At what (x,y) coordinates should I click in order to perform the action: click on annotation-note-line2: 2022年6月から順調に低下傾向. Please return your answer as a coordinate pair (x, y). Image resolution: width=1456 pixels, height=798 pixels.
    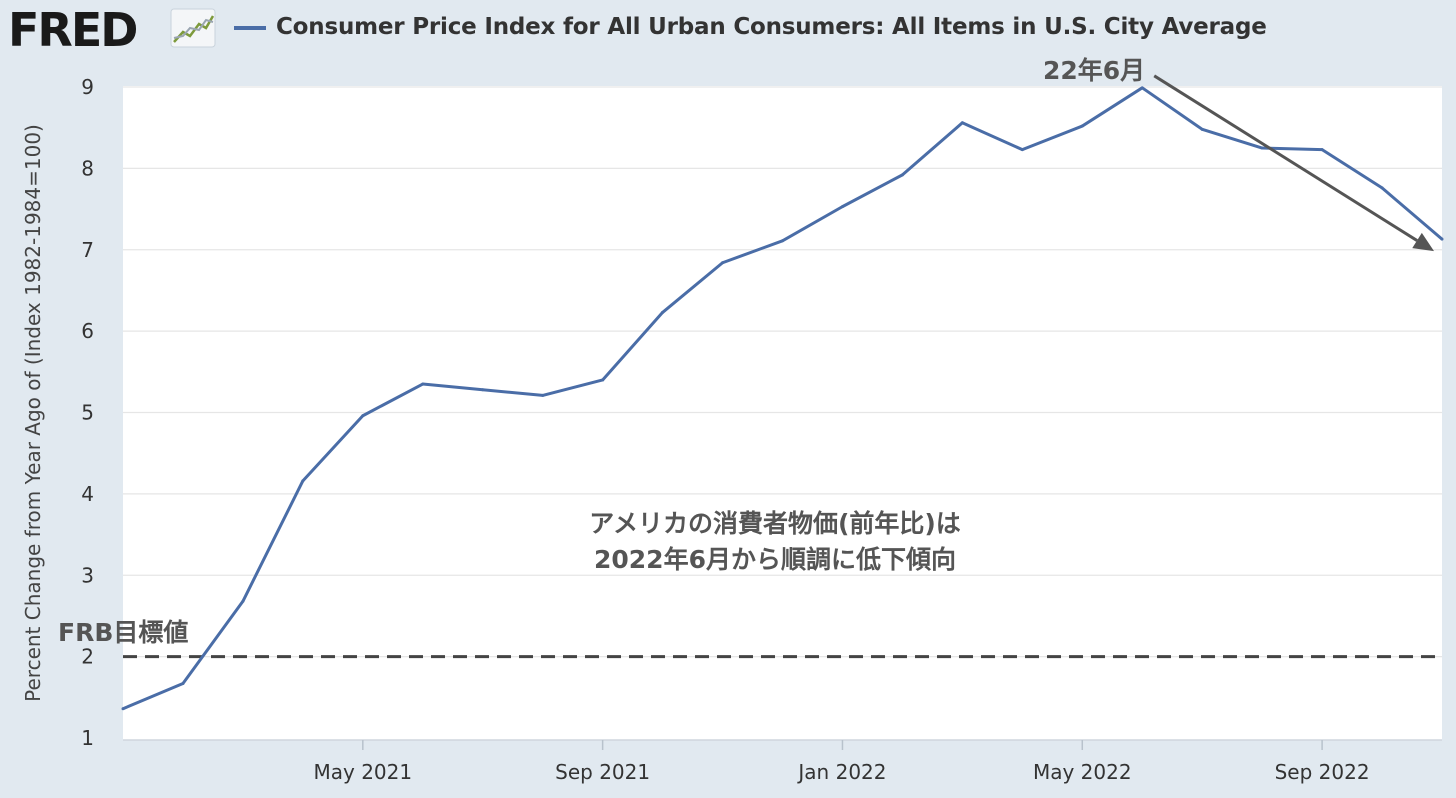
    Looking at the image, I should click on (775, 559).